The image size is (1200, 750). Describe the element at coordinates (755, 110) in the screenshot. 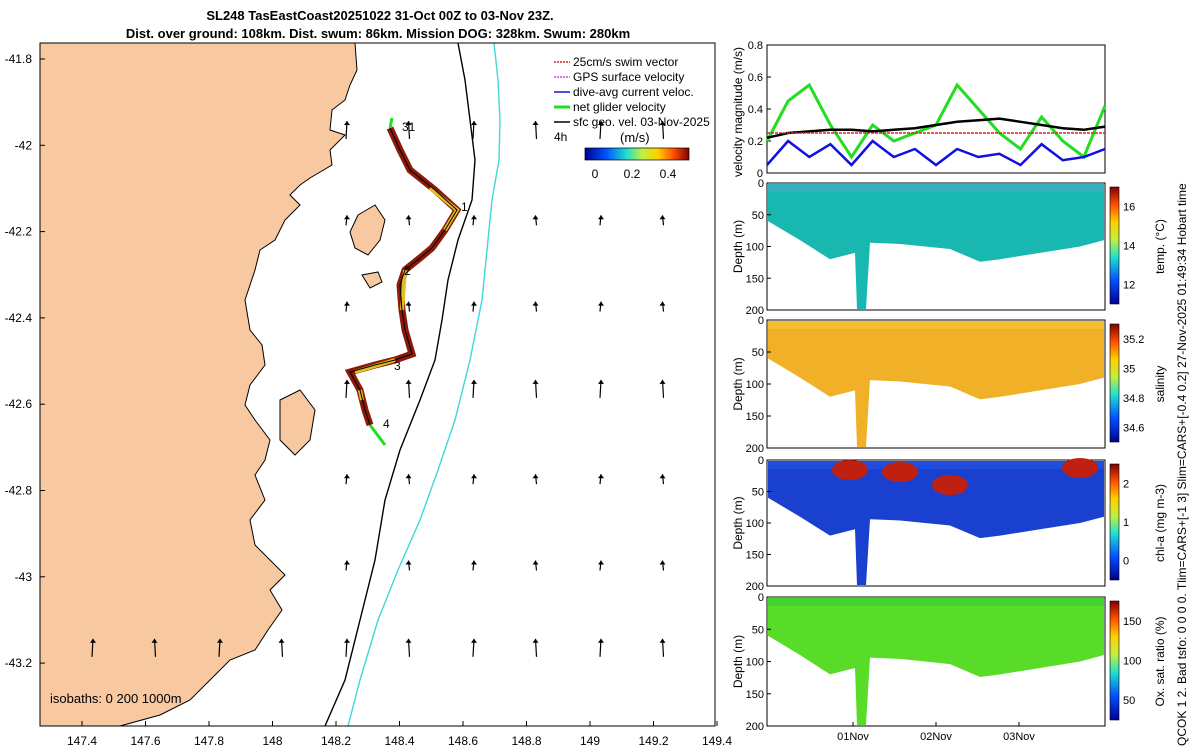

I see `vel-ytick-label: 0.4` at that location.